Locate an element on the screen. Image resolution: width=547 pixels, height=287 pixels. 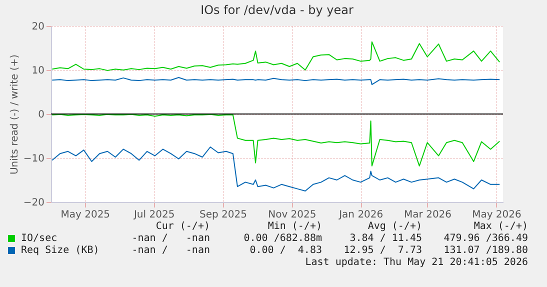
y-tick-label: 10 is located at coordinates (38, 71).